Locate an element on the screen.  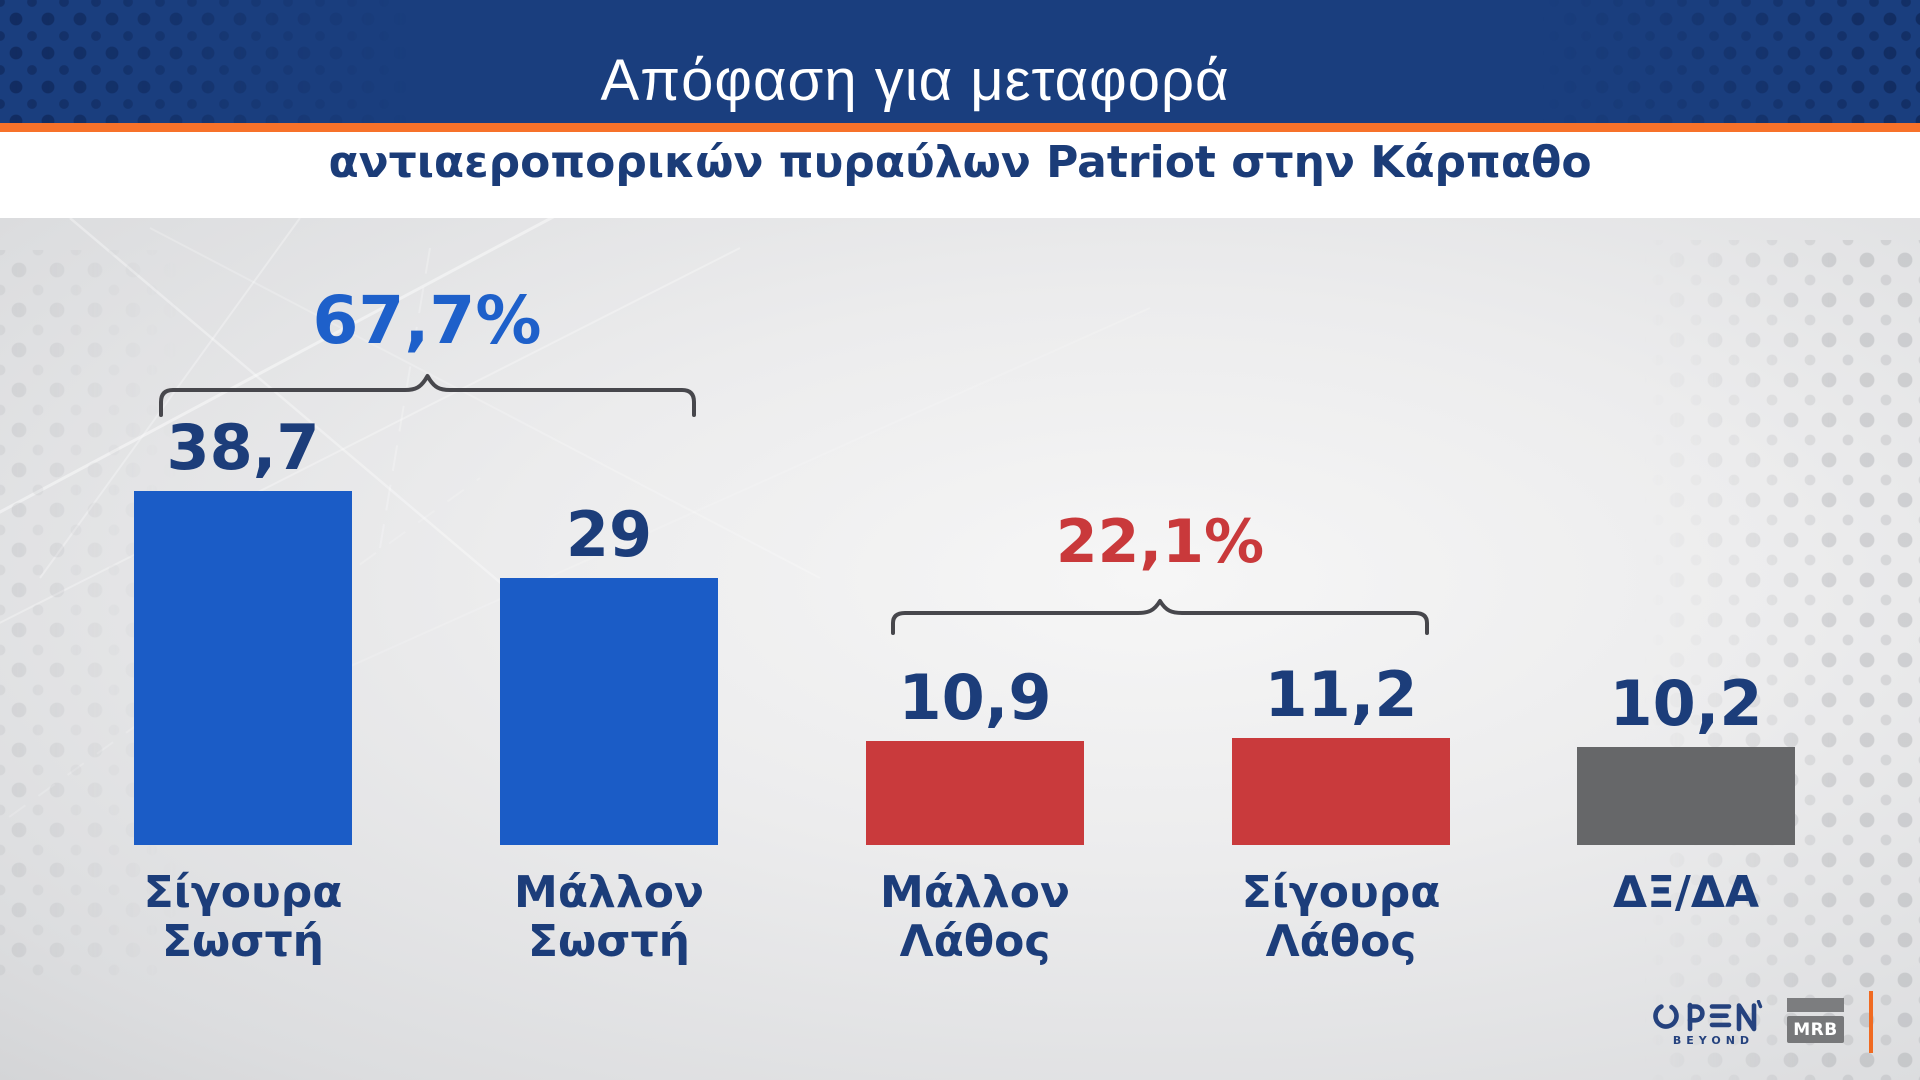
category-label: Σίγουρα Λάθος is located at coordinates (1341, 917).